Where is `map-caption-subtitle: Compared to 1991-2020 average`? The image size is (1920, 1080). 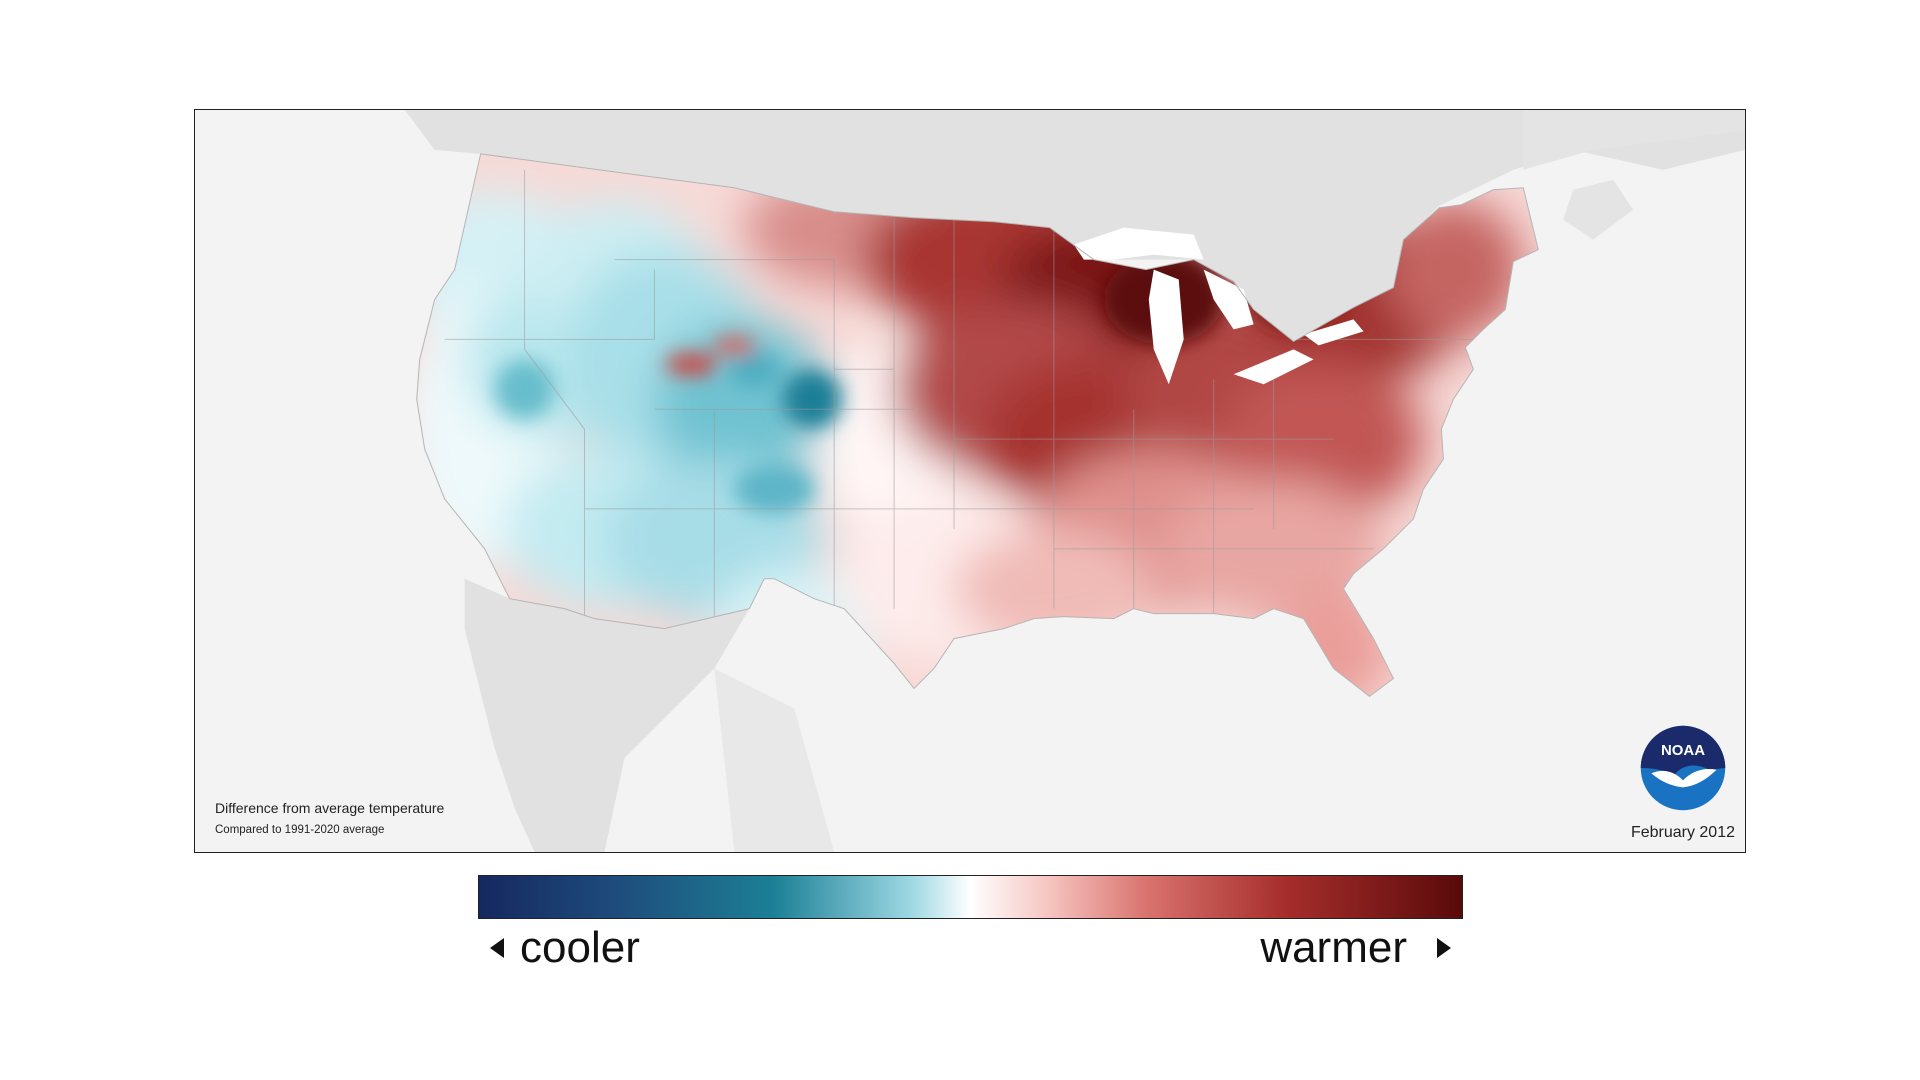
map-caption-subtitle: Compared to 1991-2020 average is located at coordinates (300, 830).